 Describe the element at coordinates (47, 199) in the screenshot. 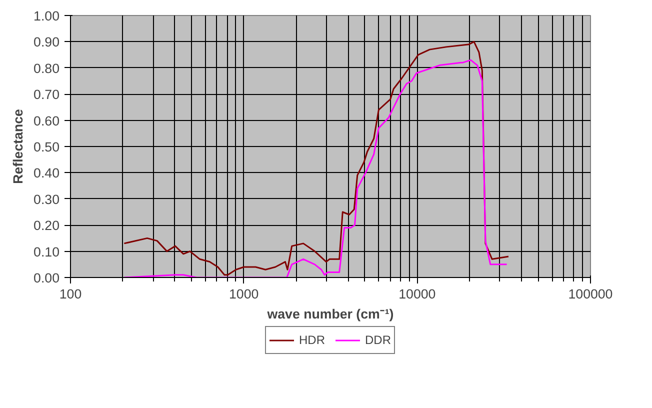

I see `y-tick-label: 0.30` at that location.